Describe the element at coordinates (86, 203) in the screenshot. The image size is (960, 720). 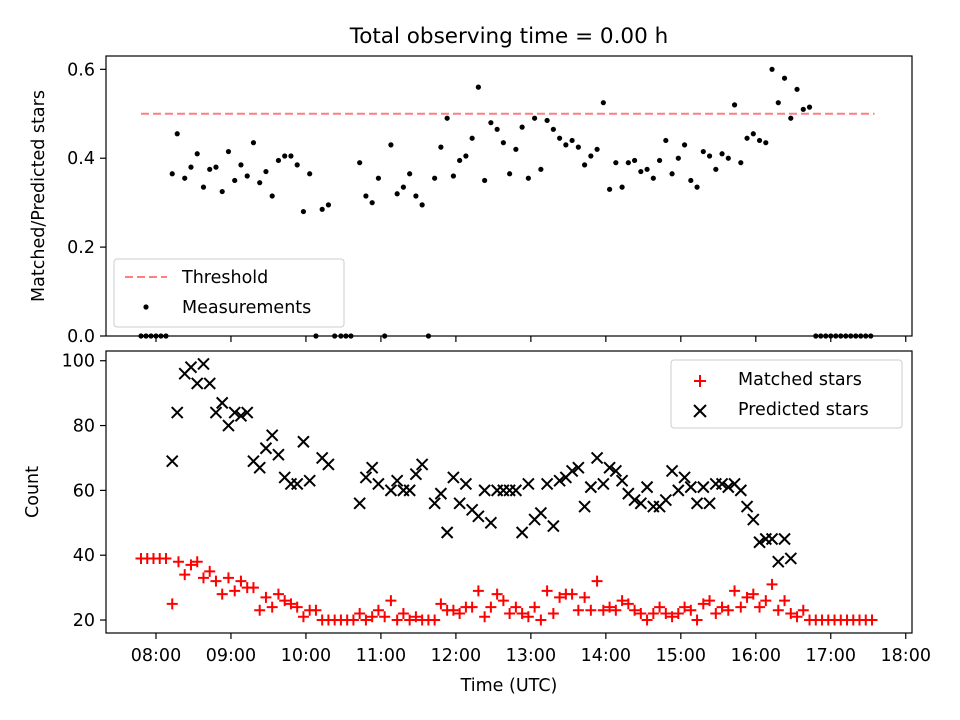
I see `top-y-axis: 0.0 0.2 0.4 0.6` at that location.